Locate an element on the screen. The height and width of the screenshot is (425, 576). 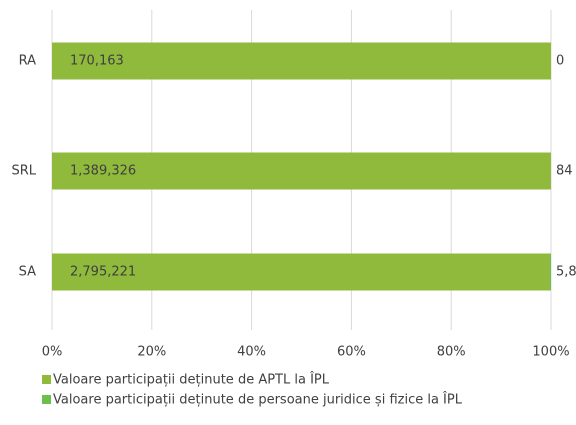
x-tick-label: 100% is located at coordinates (550, 352).